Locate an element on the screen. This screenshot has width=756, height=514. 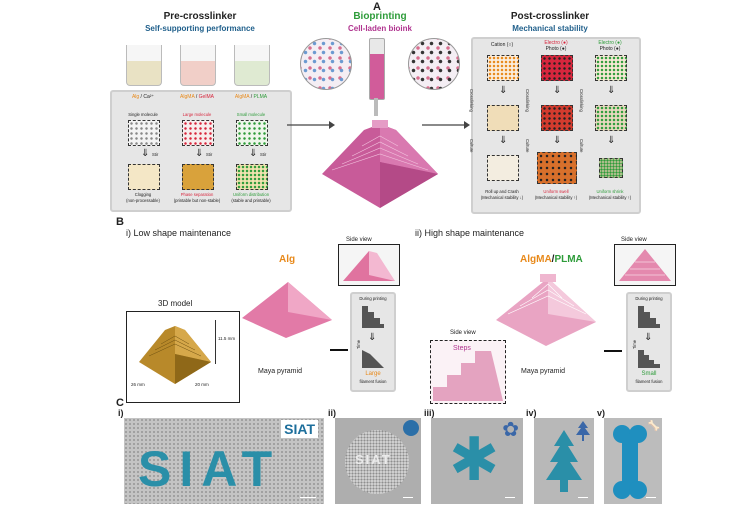
col1-outcome: Clogging is located at coordinates (143, 194).